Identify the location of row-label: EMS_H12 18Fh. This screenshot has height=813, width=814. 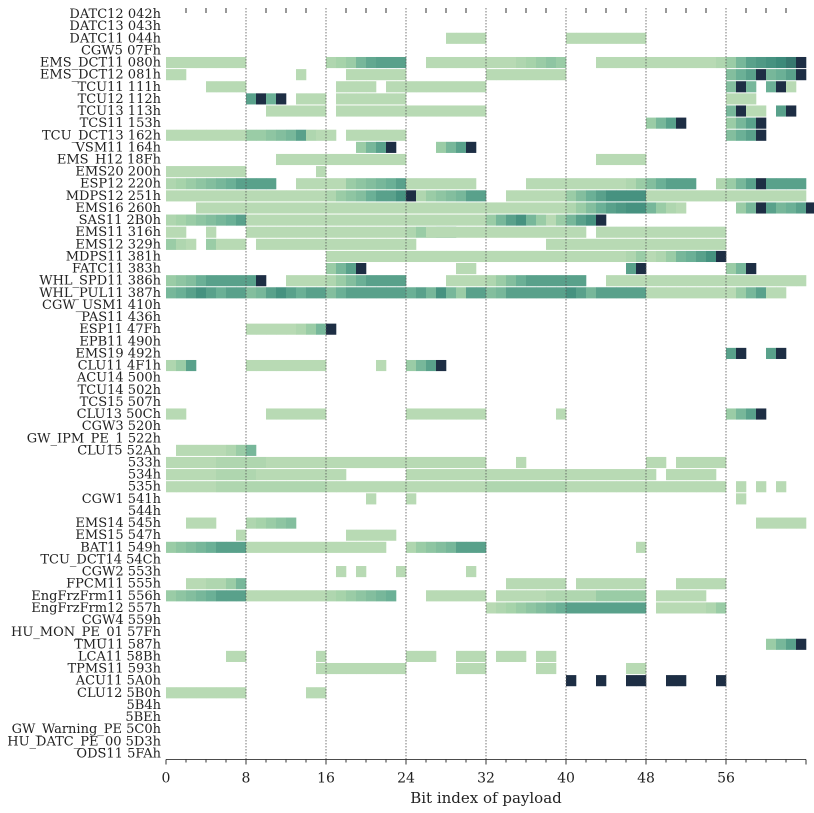
(109, 160).